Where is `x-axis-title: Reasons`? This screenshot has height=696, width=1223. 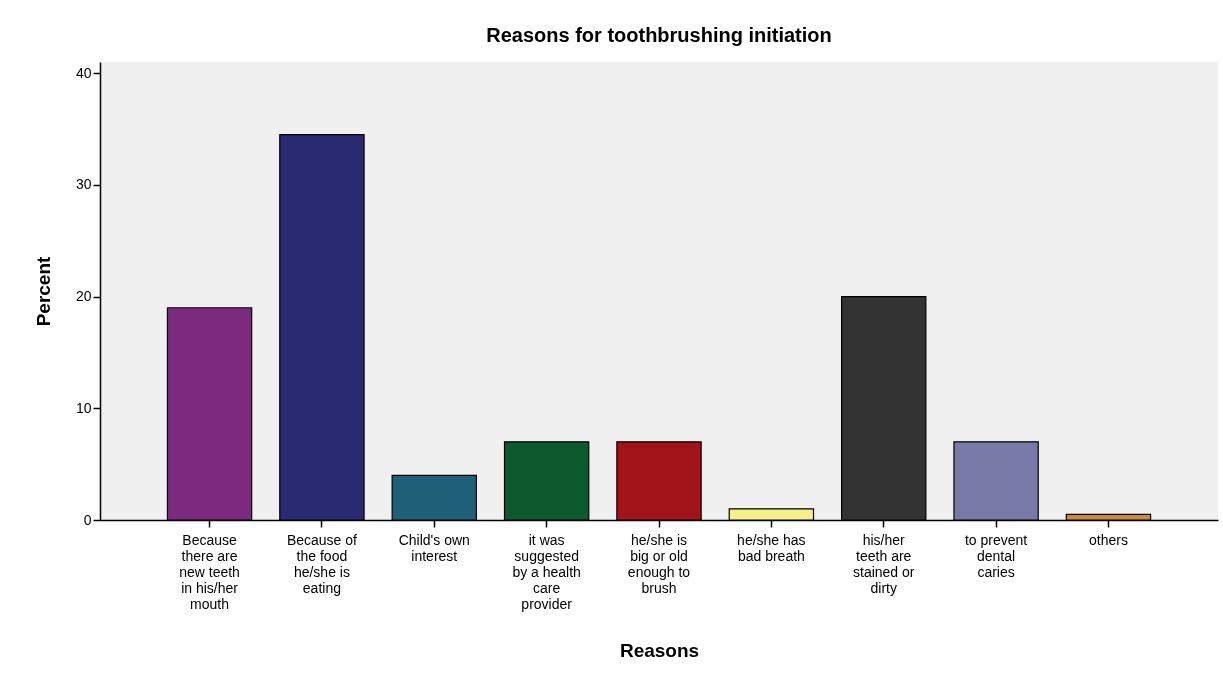 x-axis-title: Reasons is located at coordinates (659, 650).